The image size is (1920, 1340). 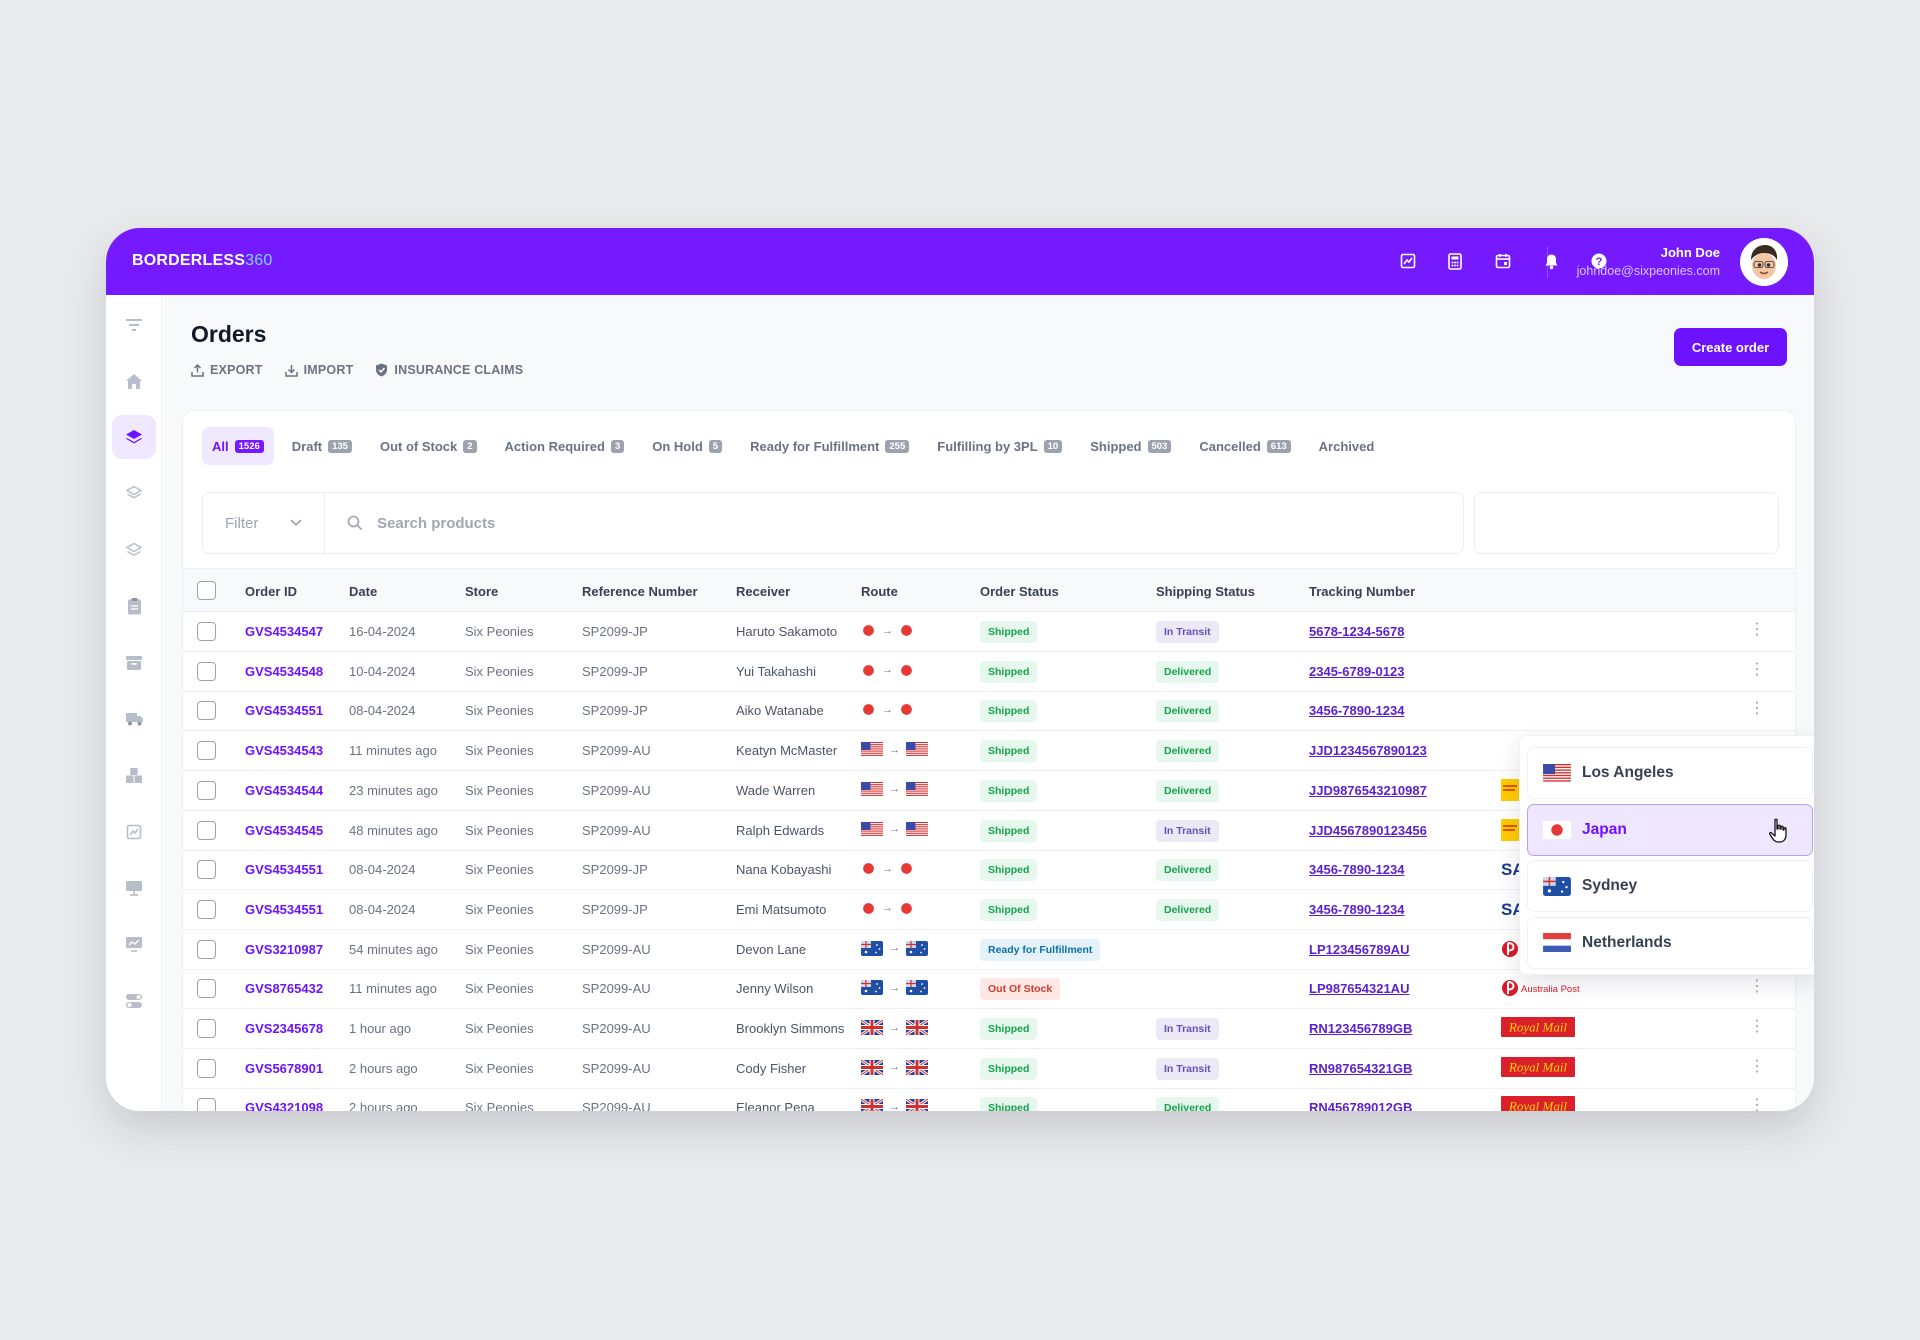 I want to click on export-button: EXPORT, so click(x=227, y=370).